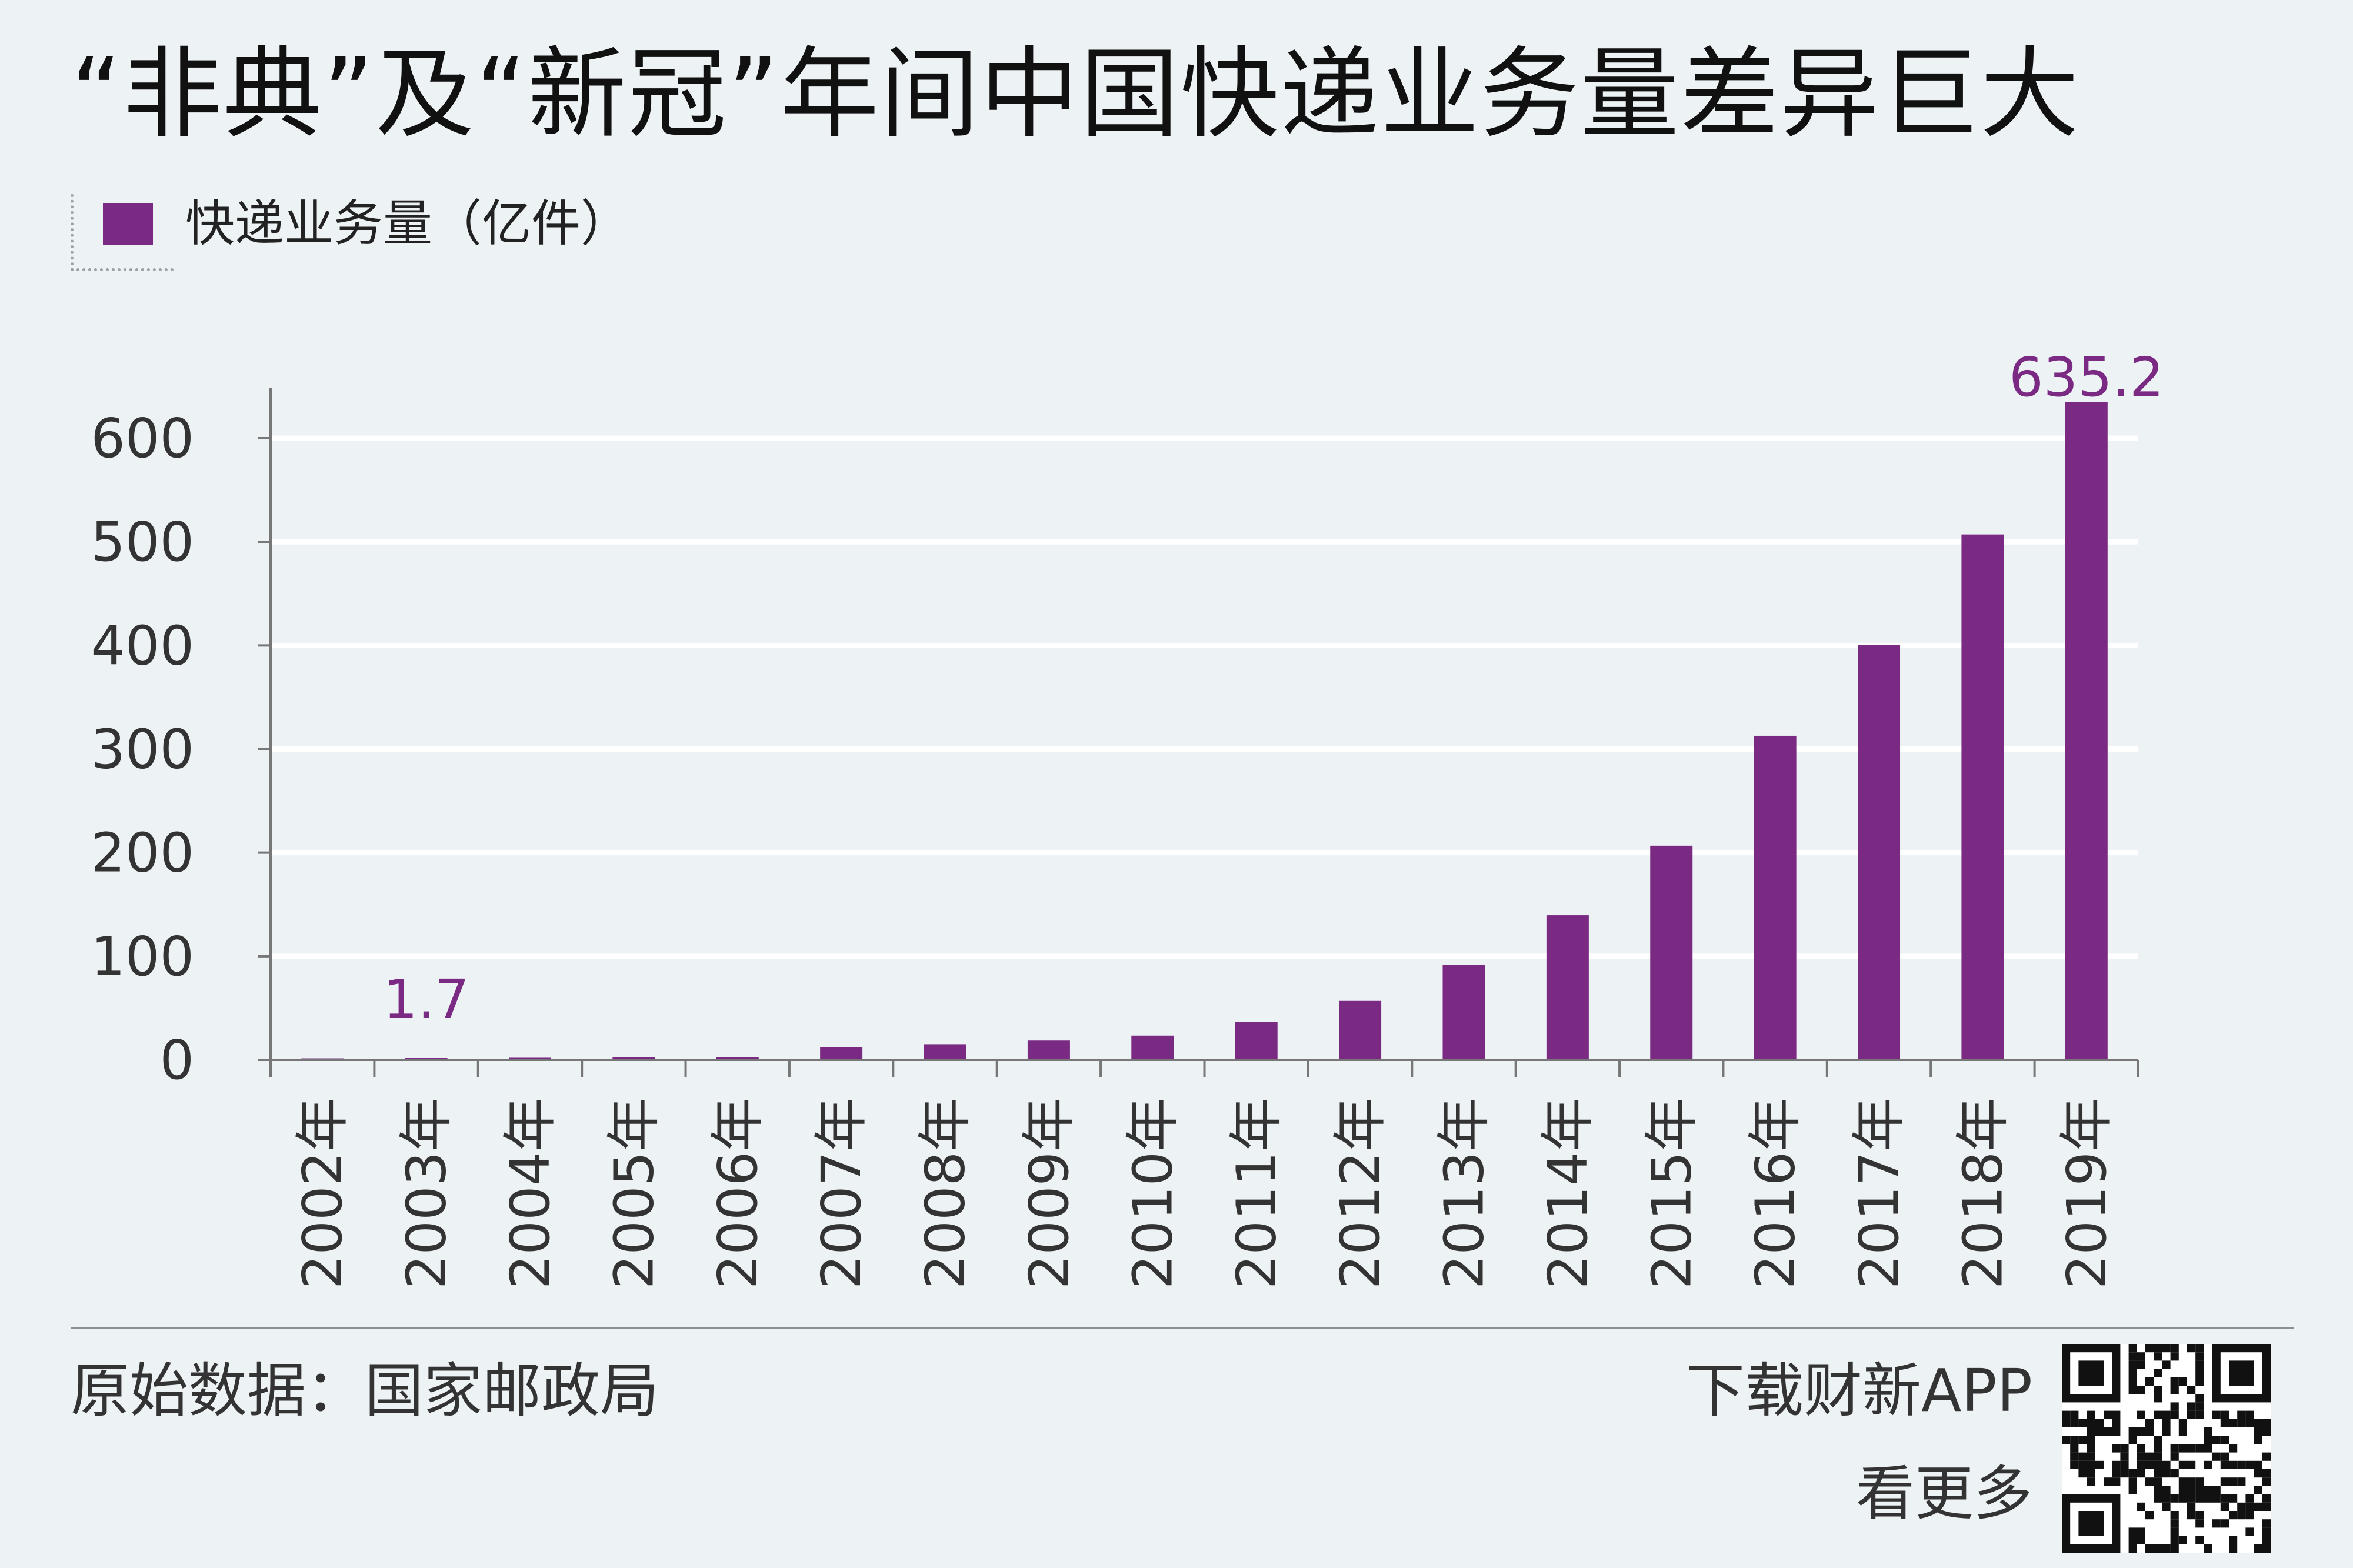 The width and height of the screenshot is (2353, 1568). I want to click on x-tick-label: 2015年, so click(1671, 1193).